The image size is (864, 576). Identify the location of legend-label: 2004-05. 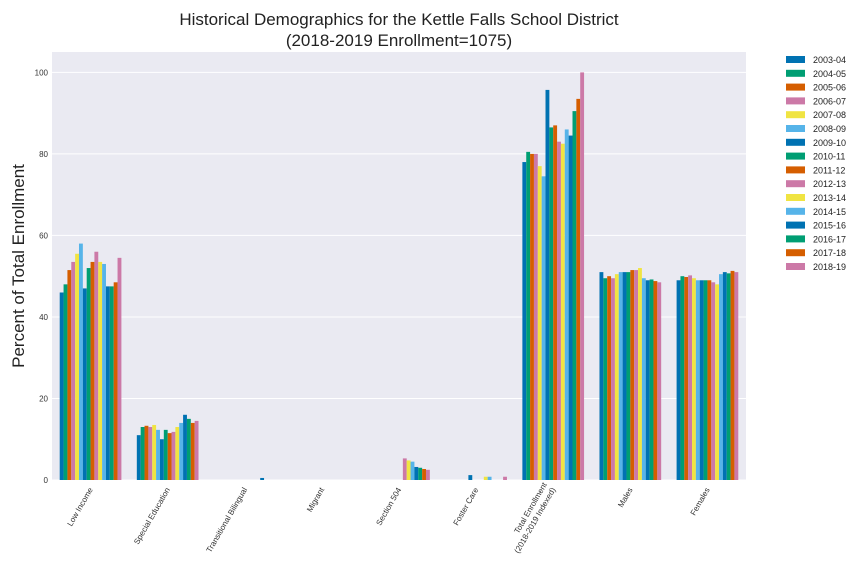
(829, 74).